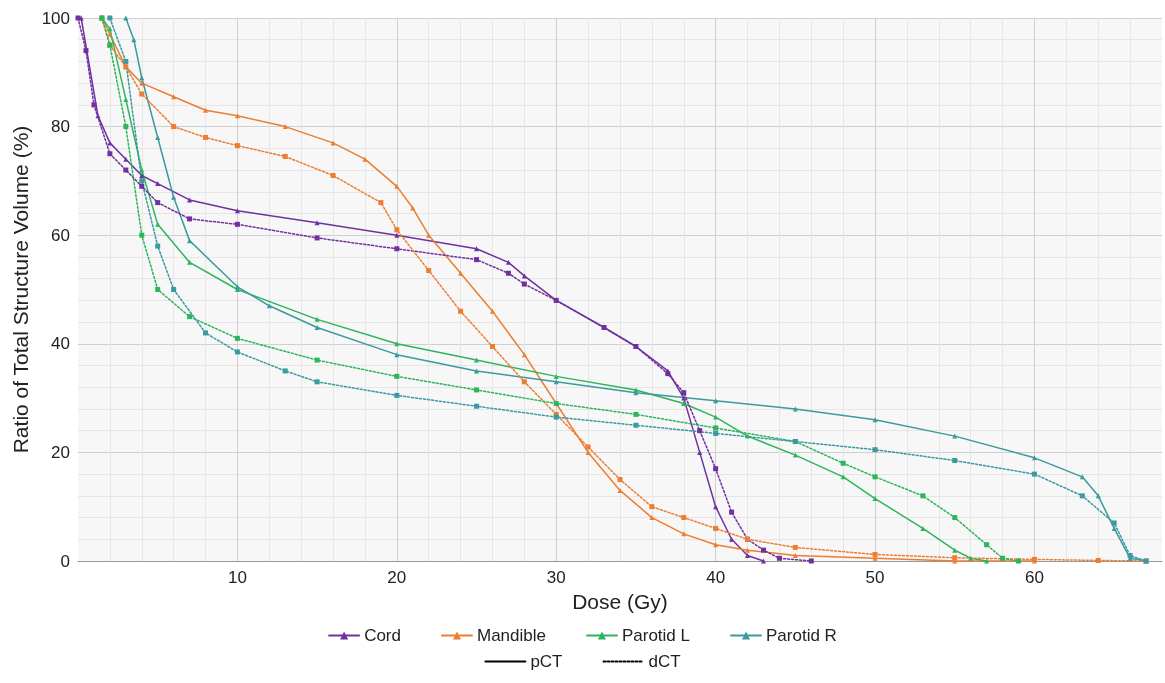  Describe the element at coordinates (382, 635) in the screenshot. I see `legend-label: Cord` at that location.